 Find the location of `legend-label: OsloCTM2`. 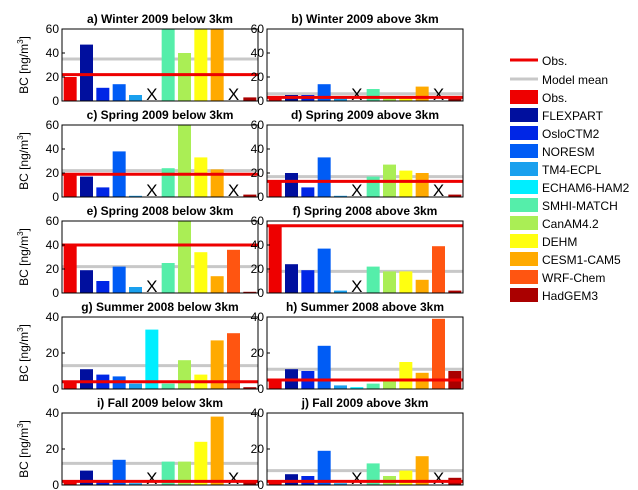

legend-label: OsloCTM2 is located at coordinates (571, 134).